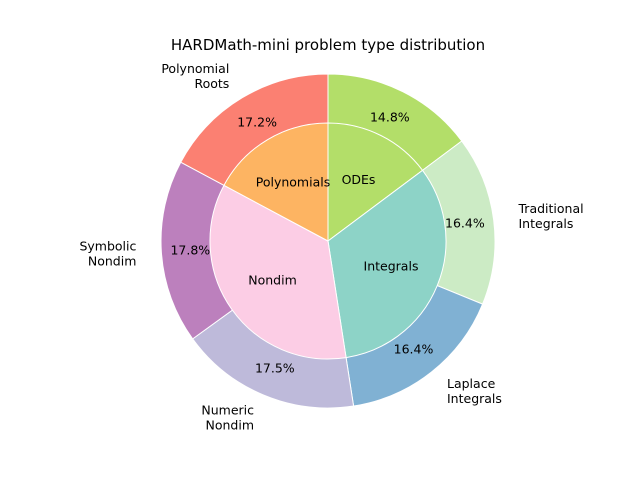 This screenshot has height=480, width=640. Describe the element at coordinates (195, 76) in the screenshot. I see `outer-label-polynomial-roots: Polynomial Roots` at that location.